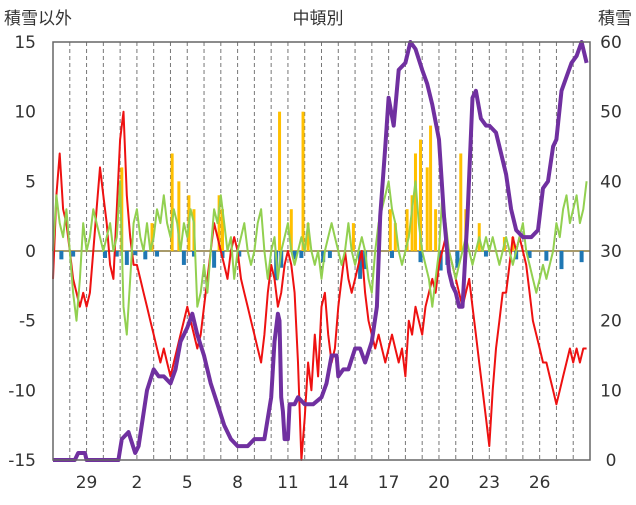  Describe the element at coordinates (87, 483) in the screenshot. I see `x-tick-label: 29` at that location.